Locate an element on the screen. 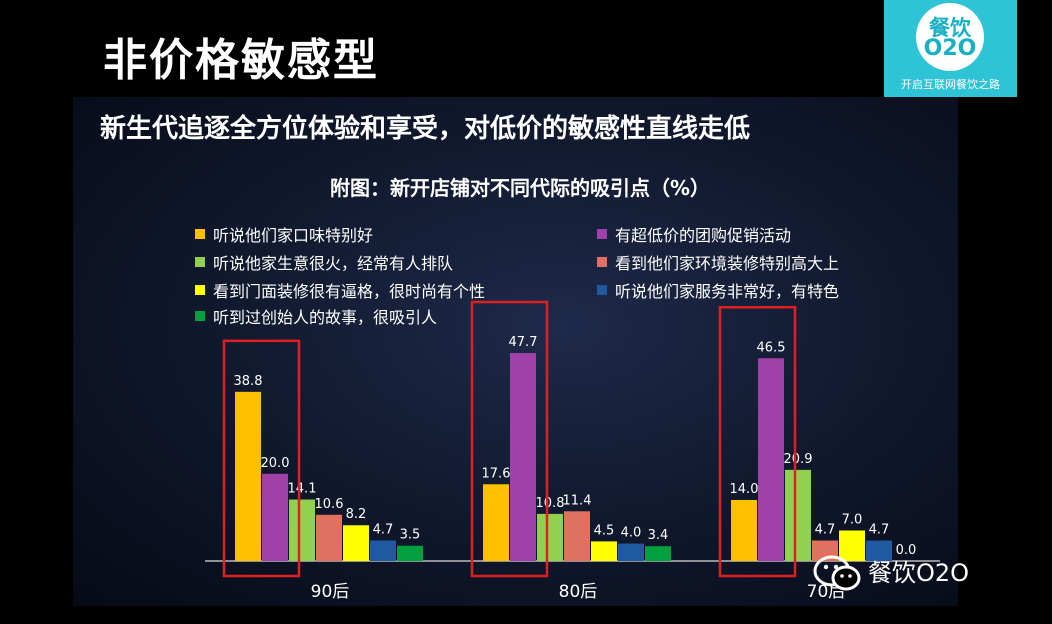 Image resolution: width=1052 pixels, height=624 pixels. legend-item: 看到门面装修很有逼格，很时尚有个性 is located at coordinates (340, 290).